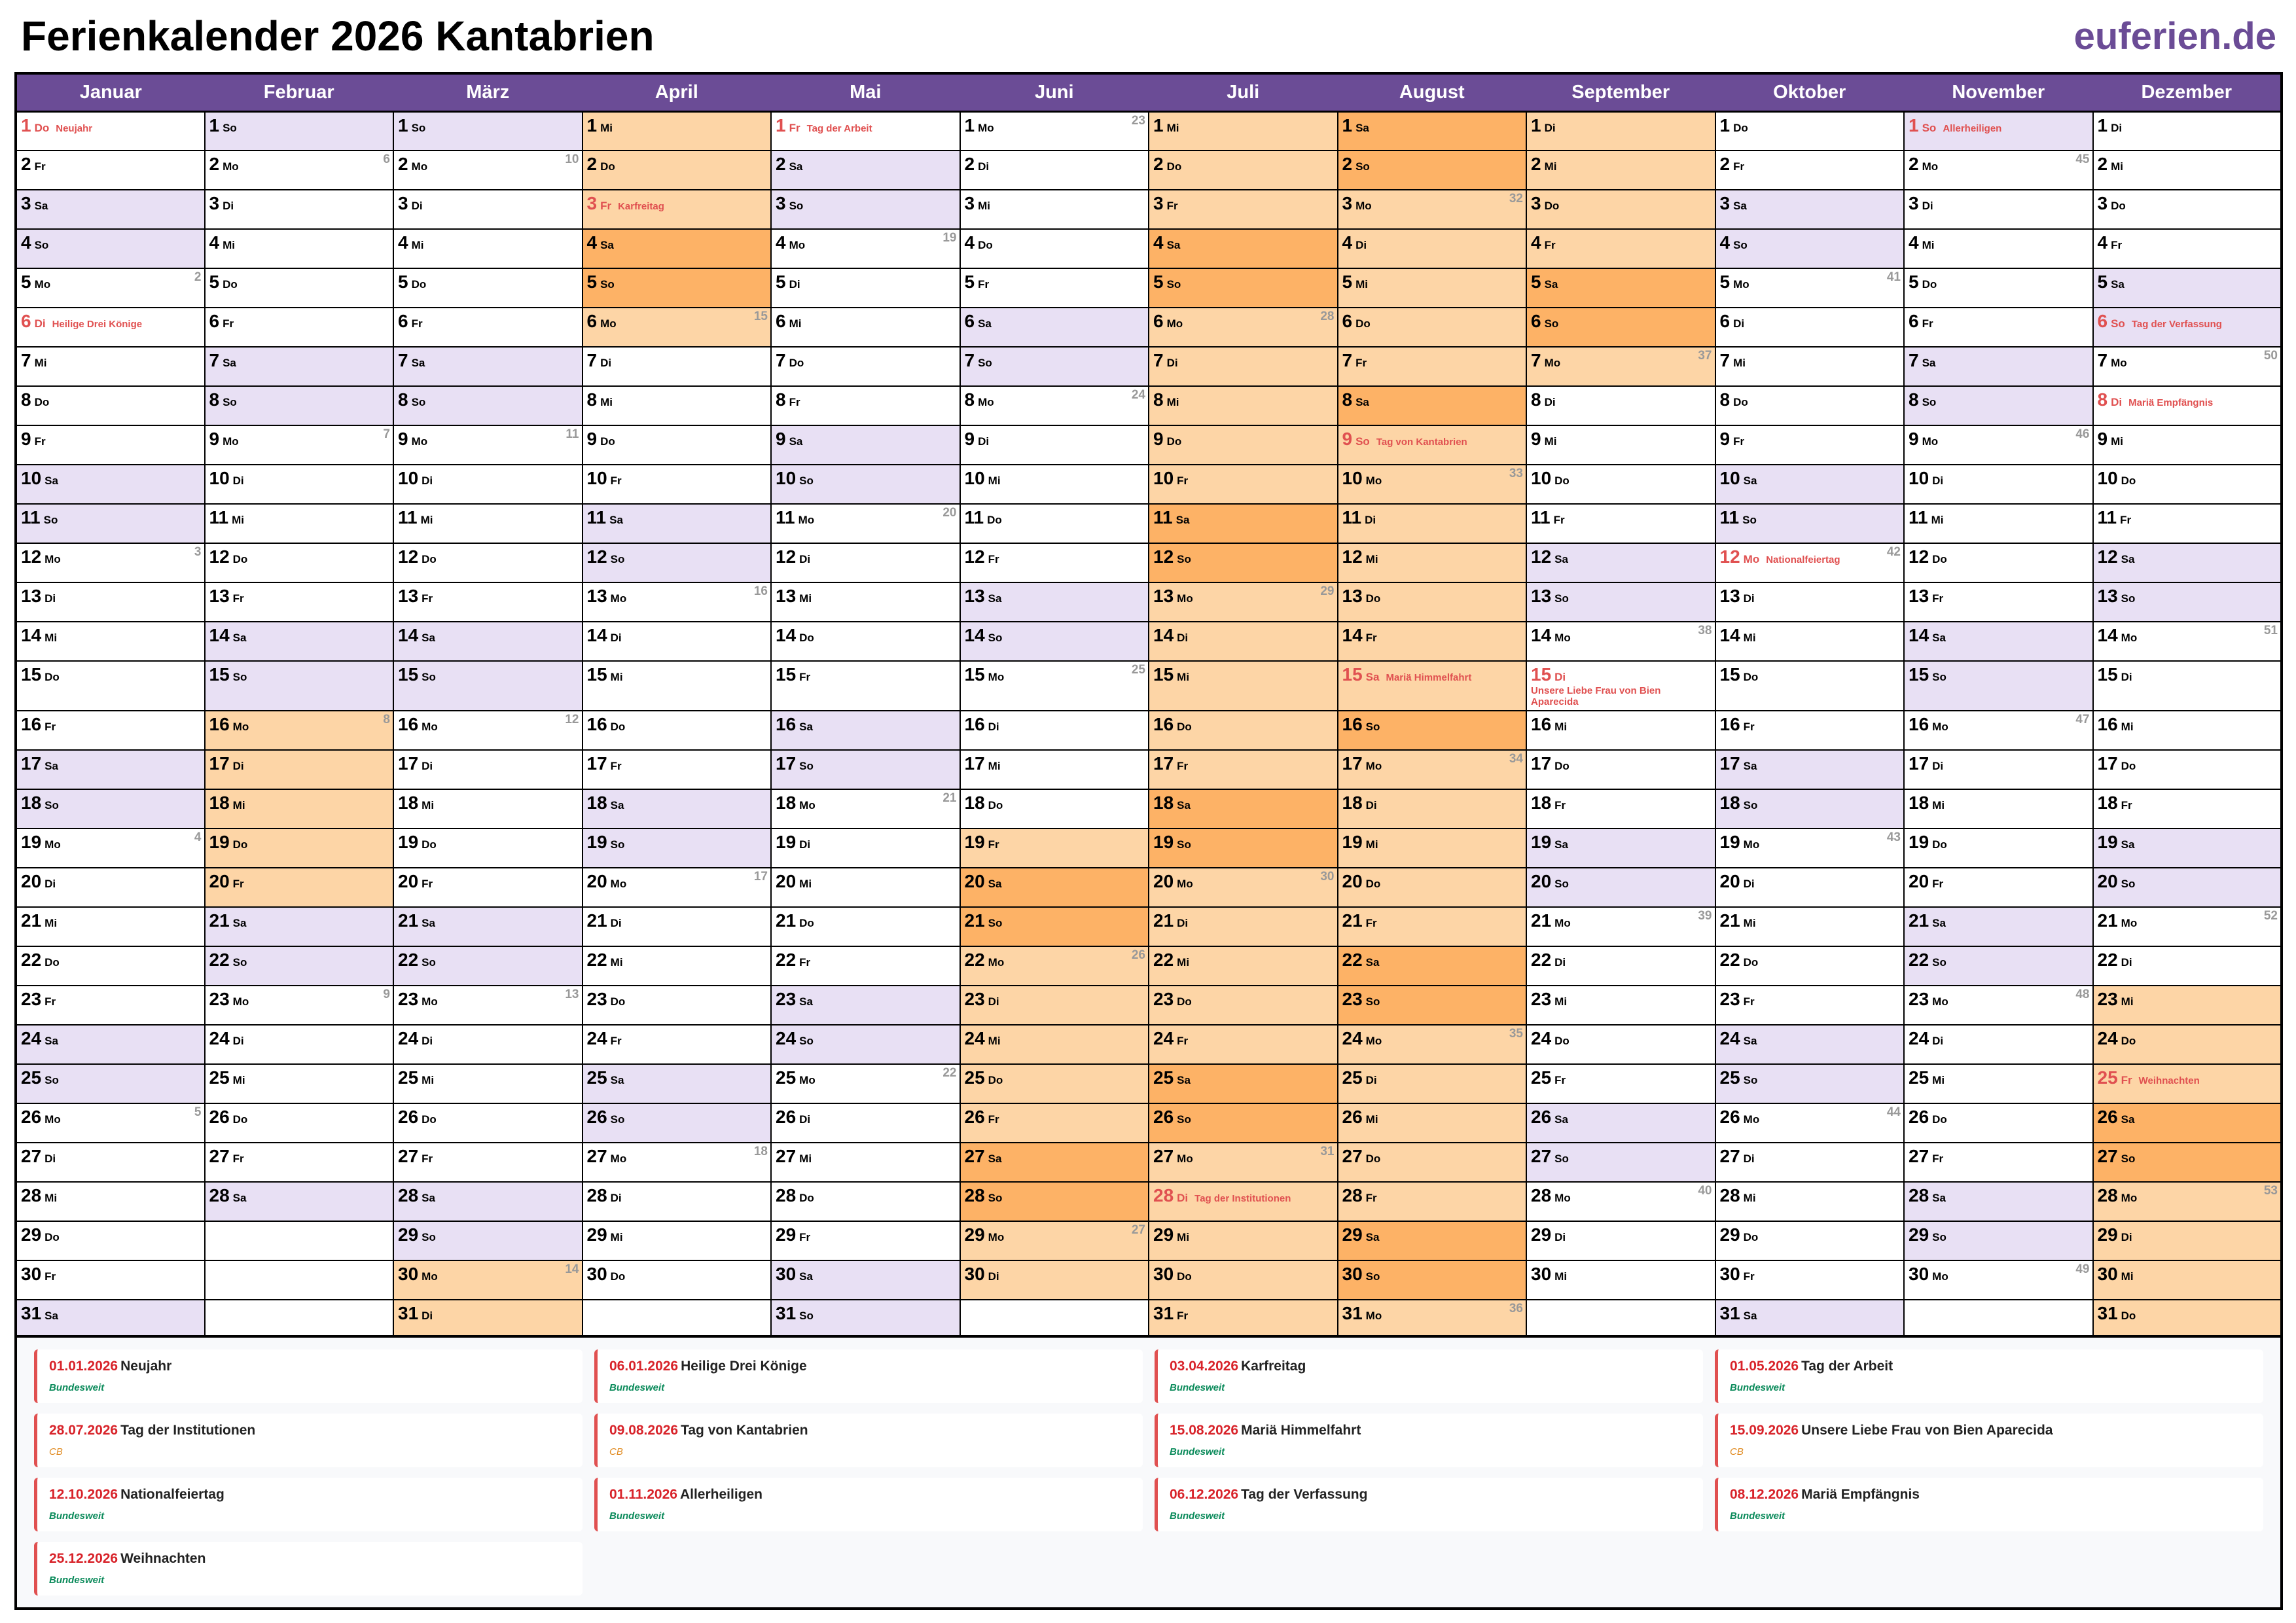  Describe the element at coordinates (676, 730) in the screenshot. I see `day-cell: 16 Do` at that location.